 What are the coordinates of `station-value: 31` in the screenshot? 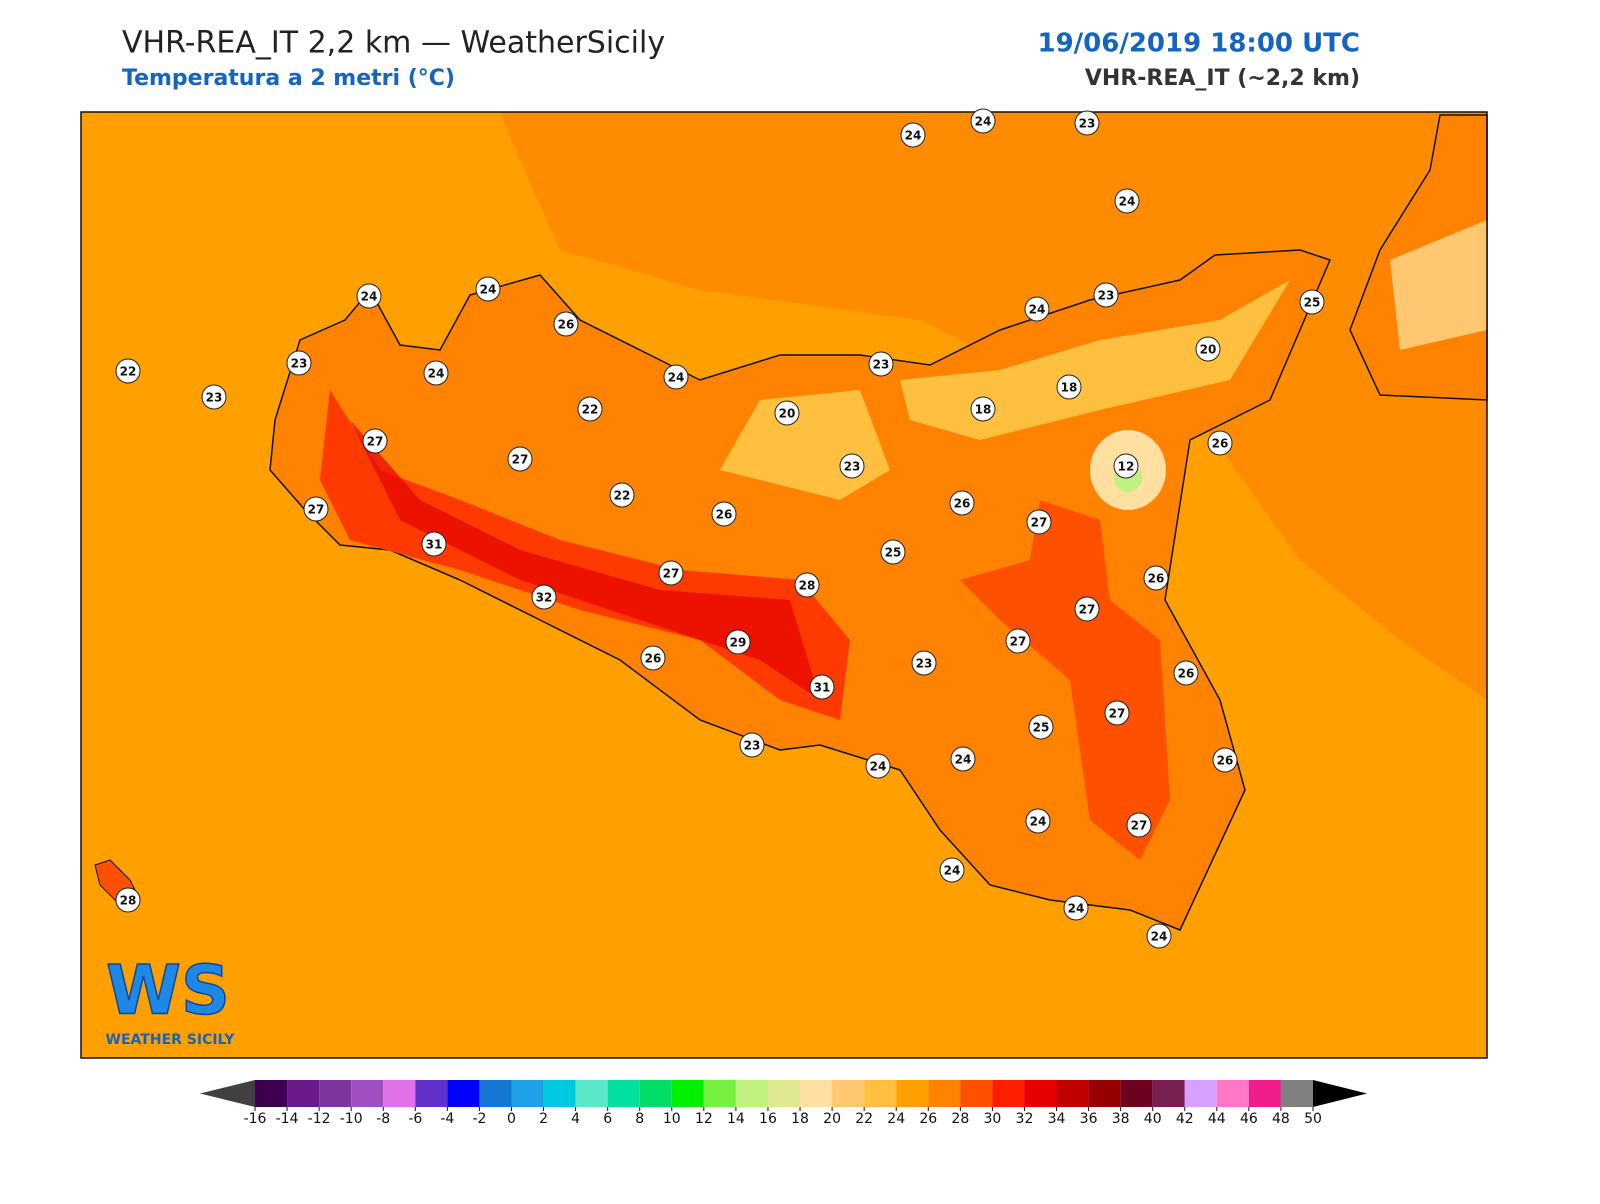 It's located at (822, 688).